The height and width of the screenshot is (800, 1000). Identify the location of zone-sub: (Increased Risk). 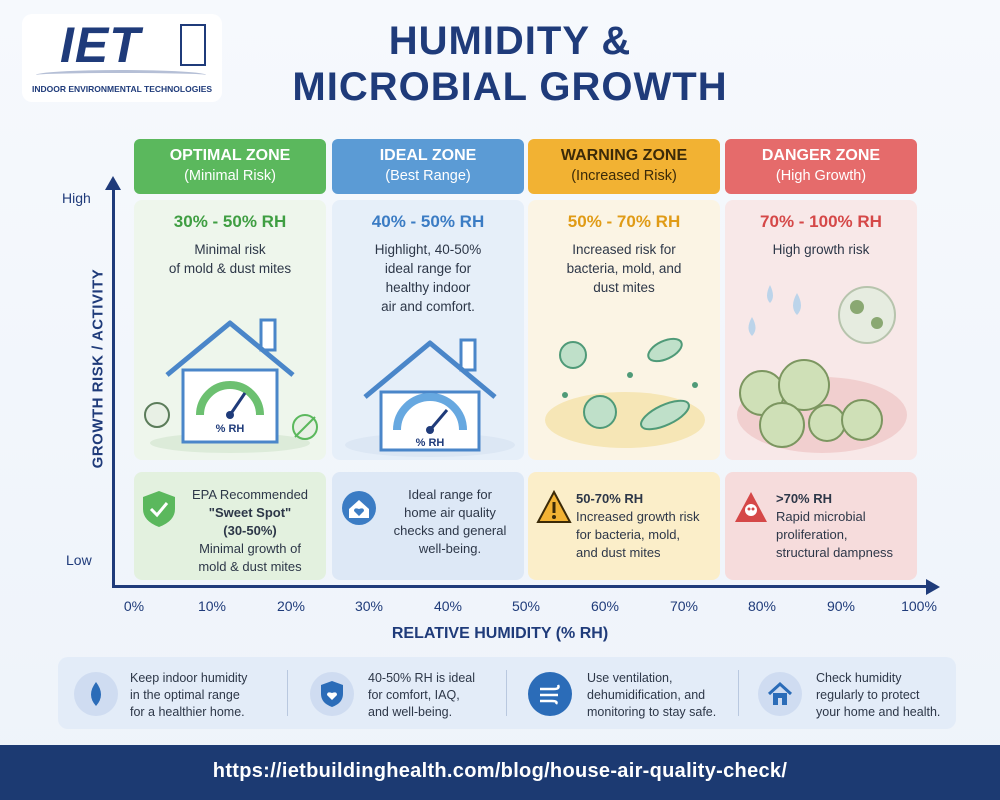
(624, 176).